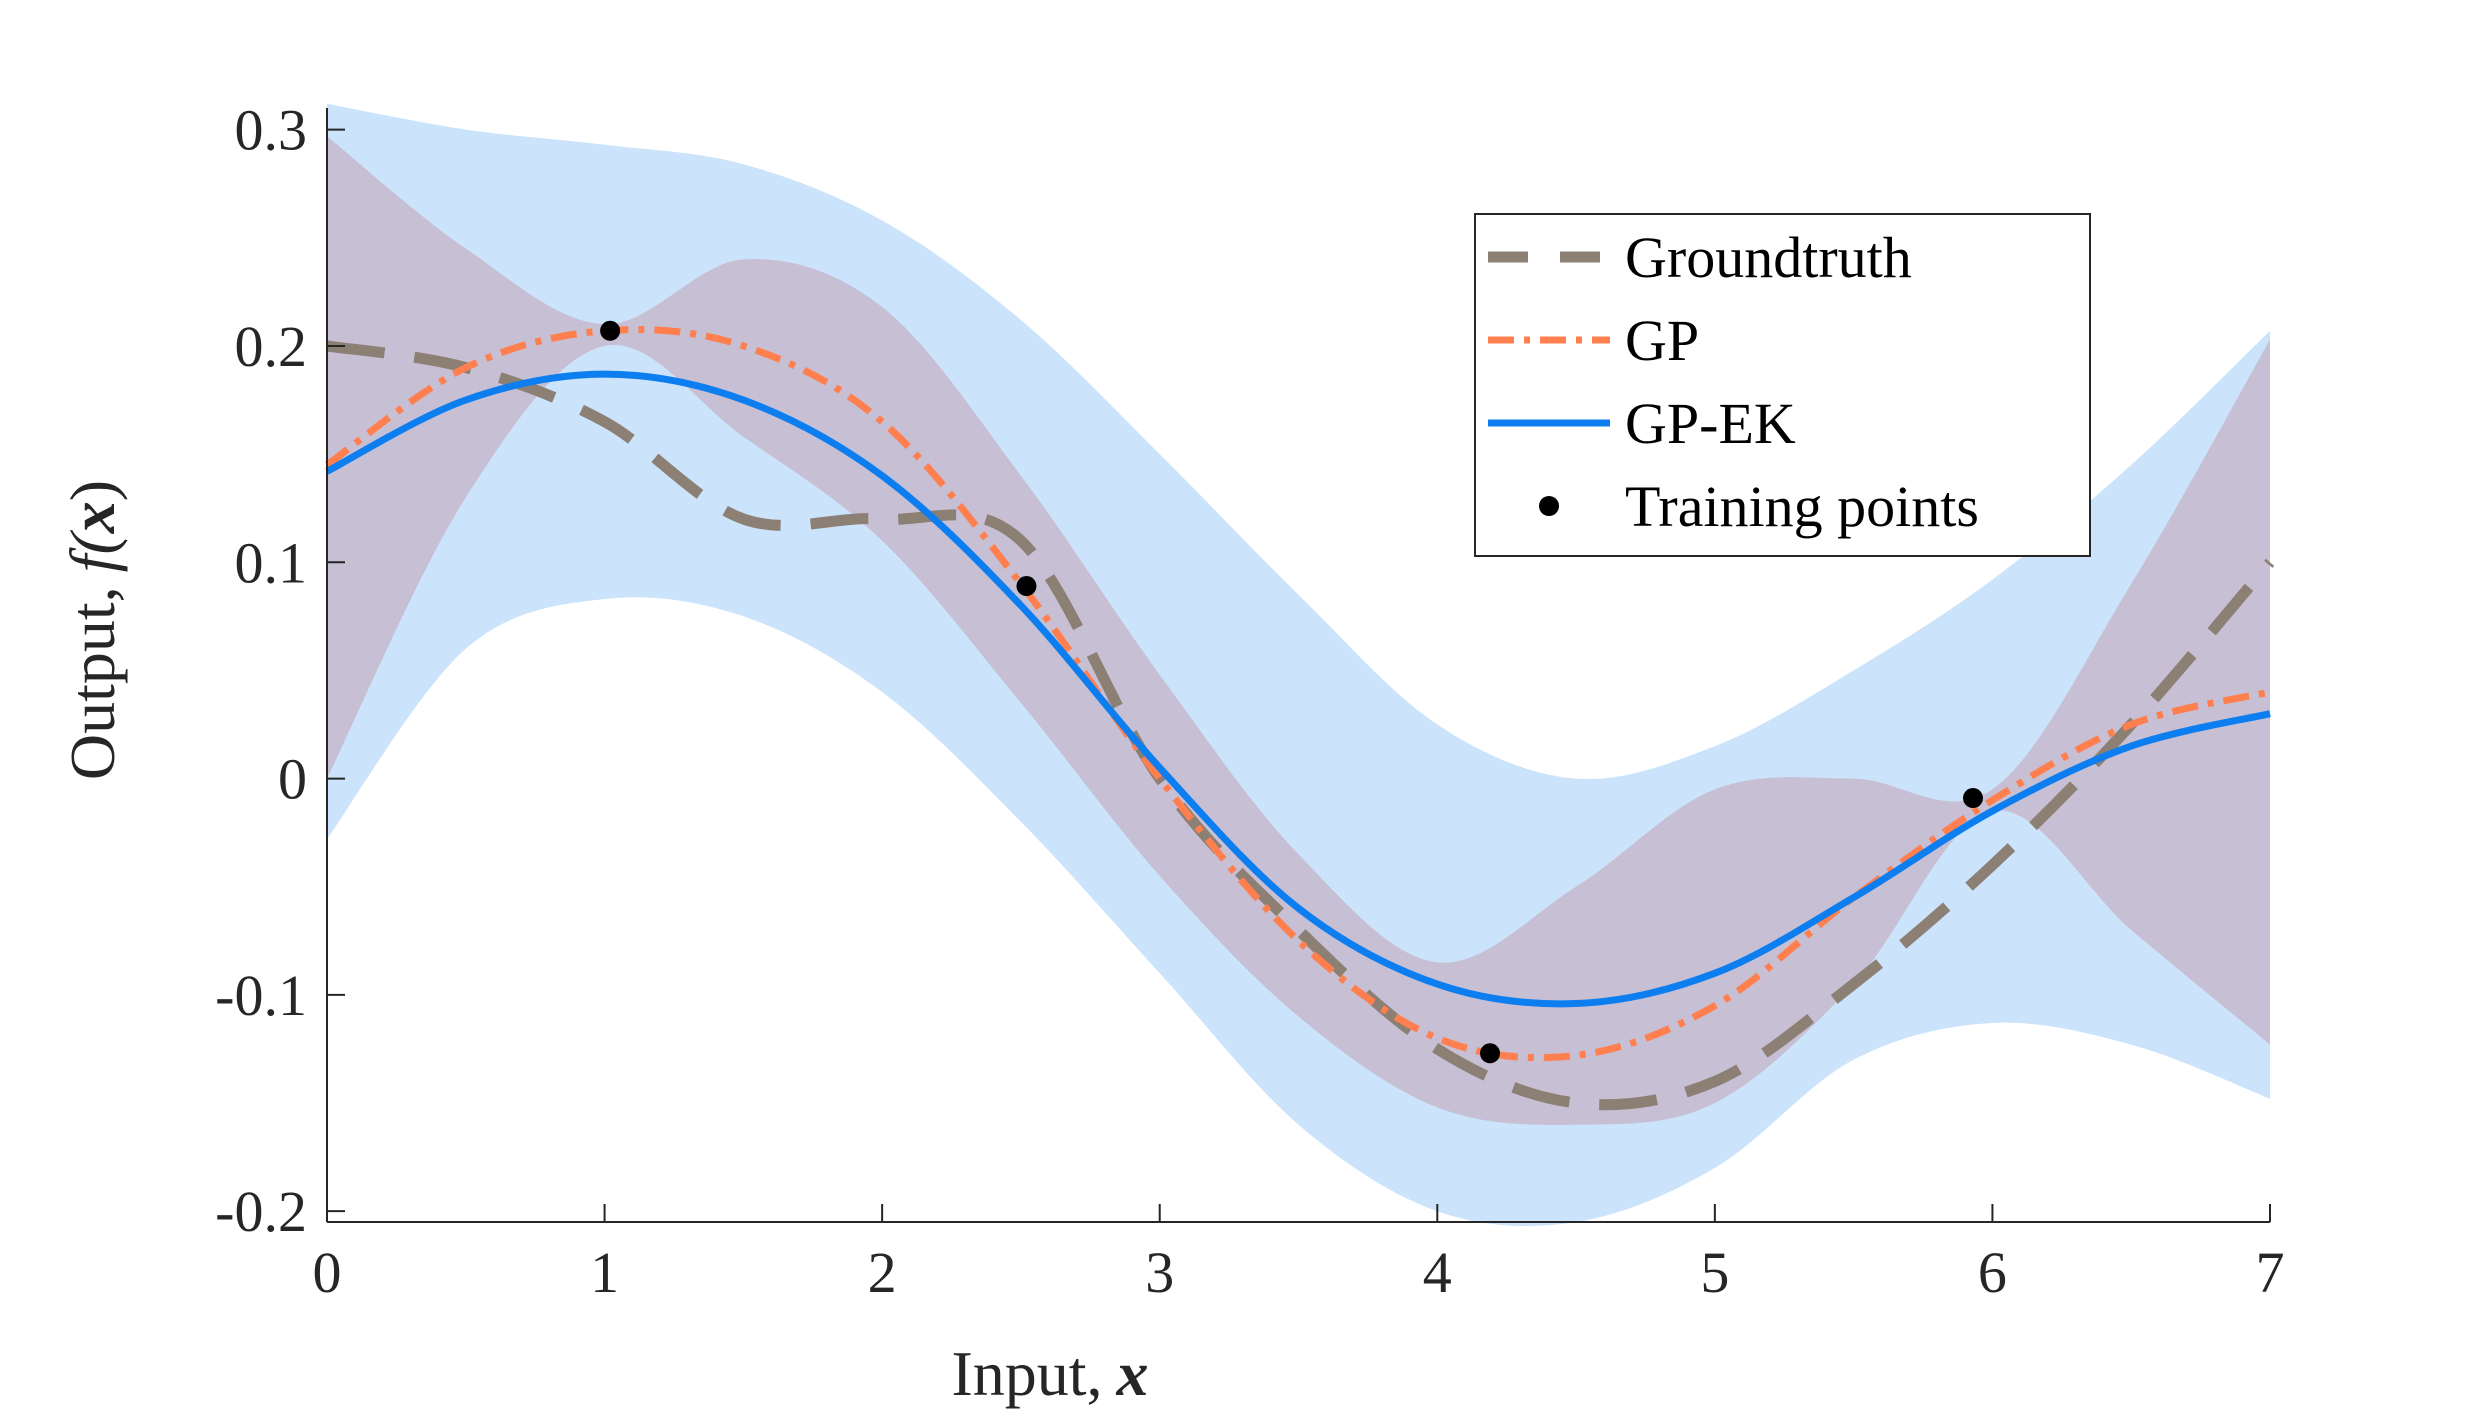  Describe the element at coordinates (1159, 1272) in the screenshot. I see `x-tick-label: 3` at that location.